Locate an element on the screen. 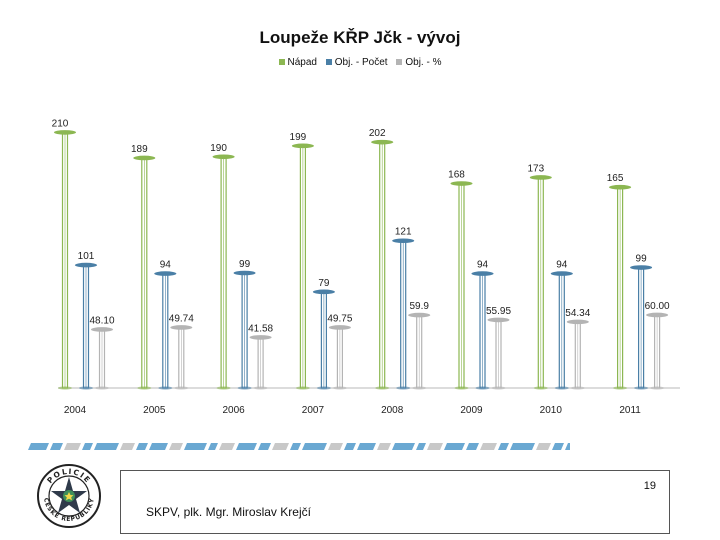 The width and height of the screenshot is (720, 540). bar-obj-pct-2007 is located at coordinates (339, 357).